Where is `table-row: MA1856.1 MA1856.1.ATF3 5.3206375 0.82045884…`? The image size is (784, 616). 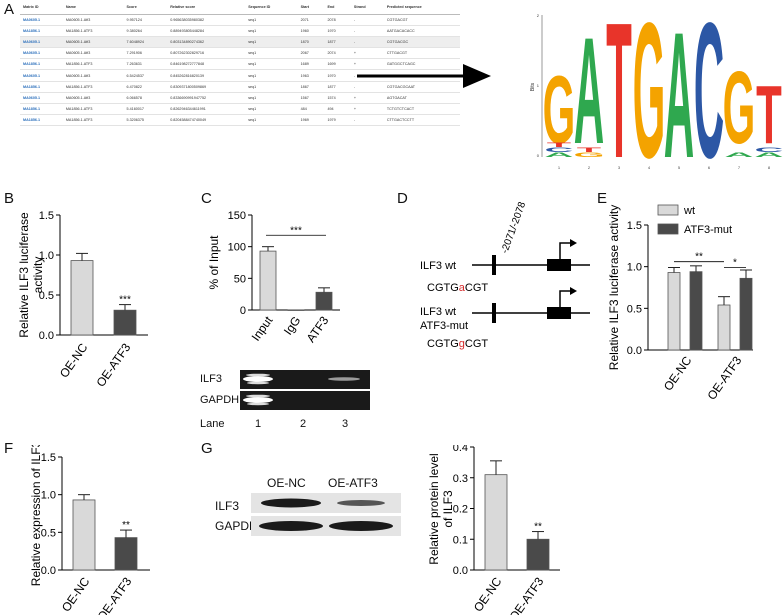
table-row: MA1856.1 MA1856.1.ATF3 5.3206375 0.82045884… is located at coordinates (240, 120).